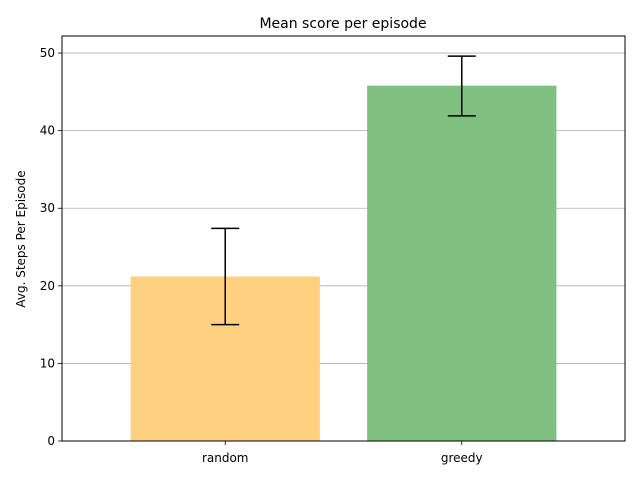 This screenshot has height=484, width=640. I want to click on y-tick-label: 30, so click(47, 208).